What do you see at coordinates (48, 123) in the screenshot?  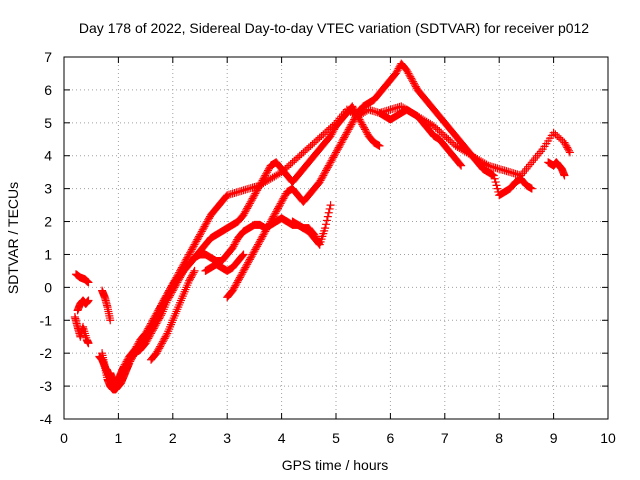 I see `y-tick-label: 5` at bounding box center [48, 123].